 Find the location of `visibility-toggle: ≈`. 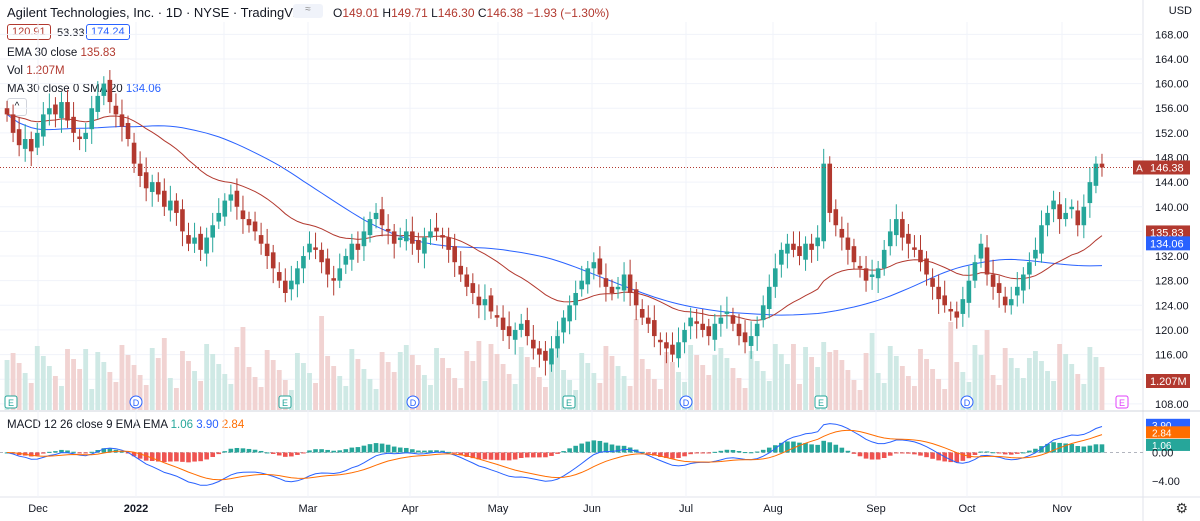

visibility-toggle: ≈ is located at coordinates (308, 11).